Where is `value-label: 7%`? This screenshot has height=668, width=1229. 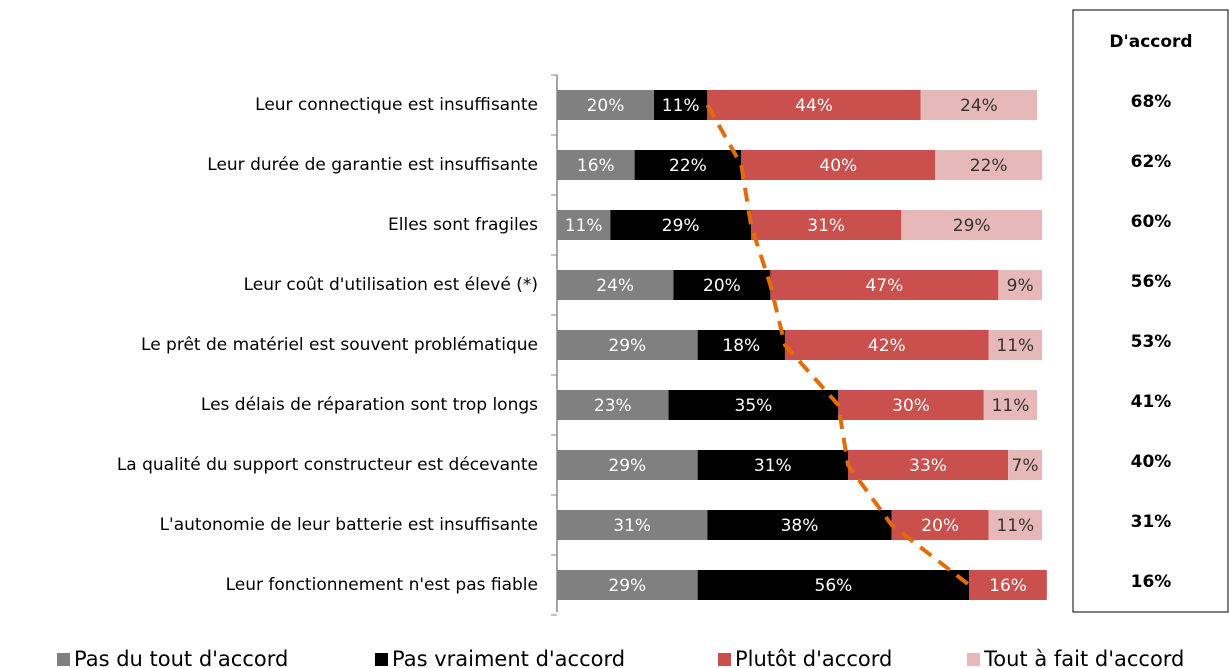
value-label: 7% is located at coordinates (1025, 466).